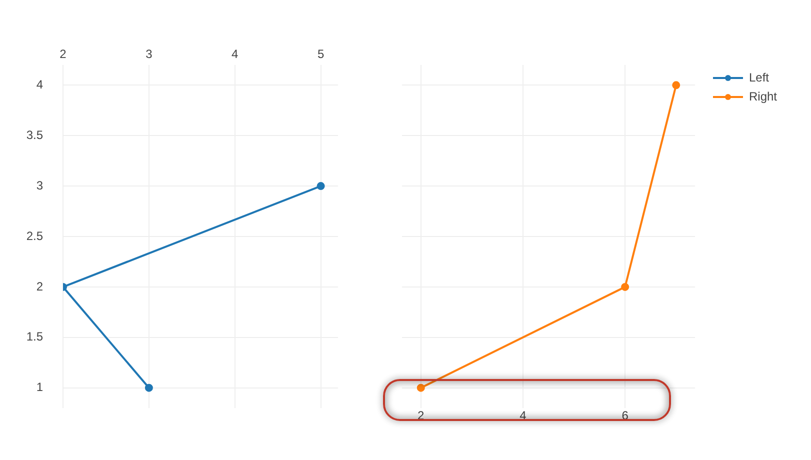 This screenshot has width=811, height=460. I want to click on y-tick-label: 1, so click(40, 387).